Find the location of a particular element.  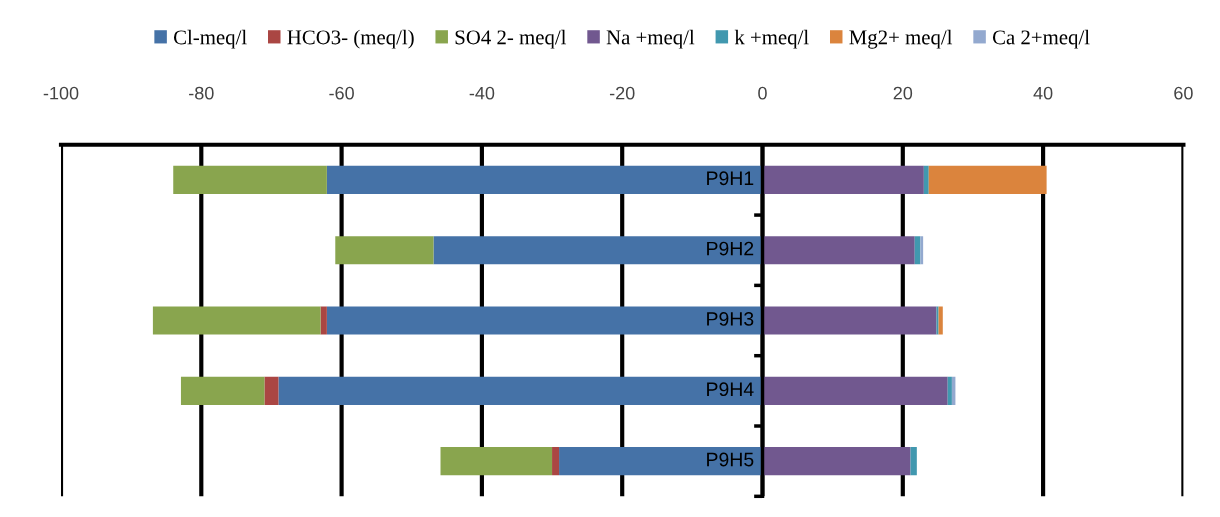

x-tick-label: -80 is located at coordinates (201, 93).